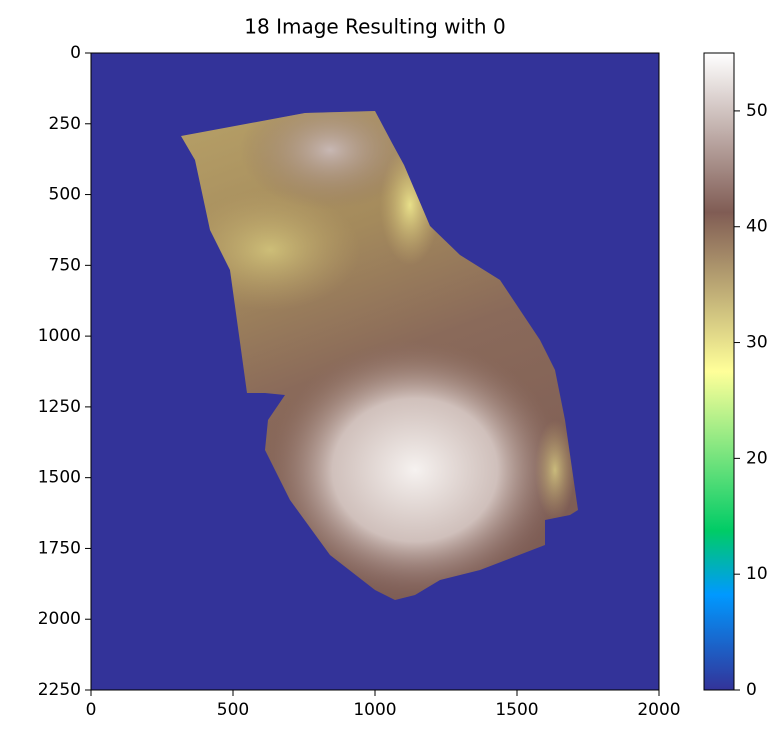 This screenshot has height=735, width=784. I want to click on y-tick-label: 250, so click(65, 124).